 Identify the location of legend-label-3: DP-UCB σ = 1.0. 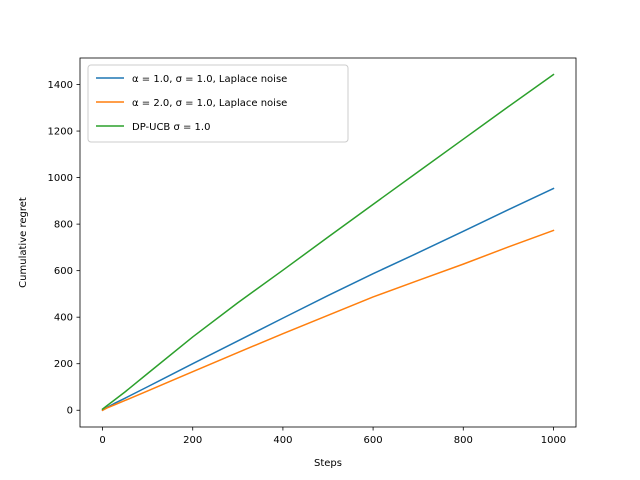
(171, 127).